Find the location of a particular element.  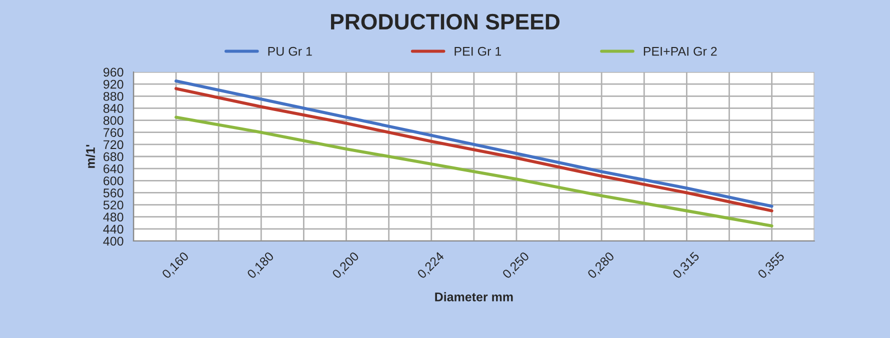

chart-title: PRODUCTION SPEED is located at coordinates (445, 22).